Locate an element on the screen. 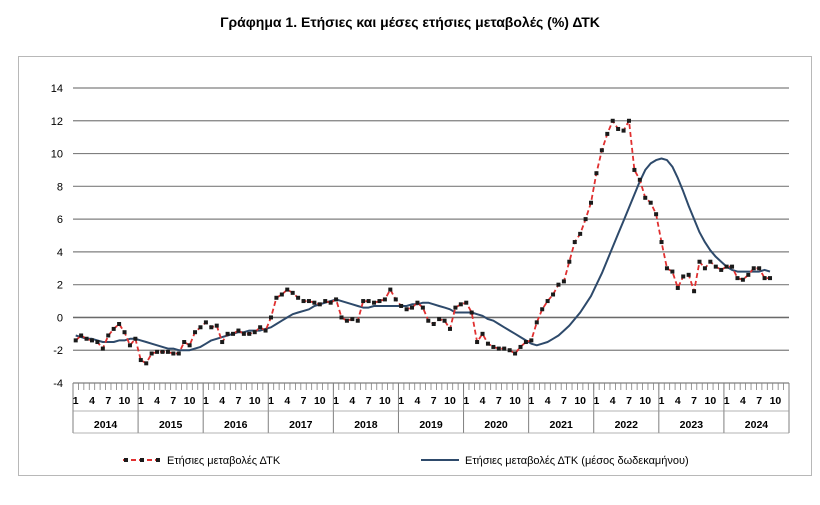 The width and height of the screenshot is (820, 505). x-year-label: 2018 is located at coordinates (366, 425).